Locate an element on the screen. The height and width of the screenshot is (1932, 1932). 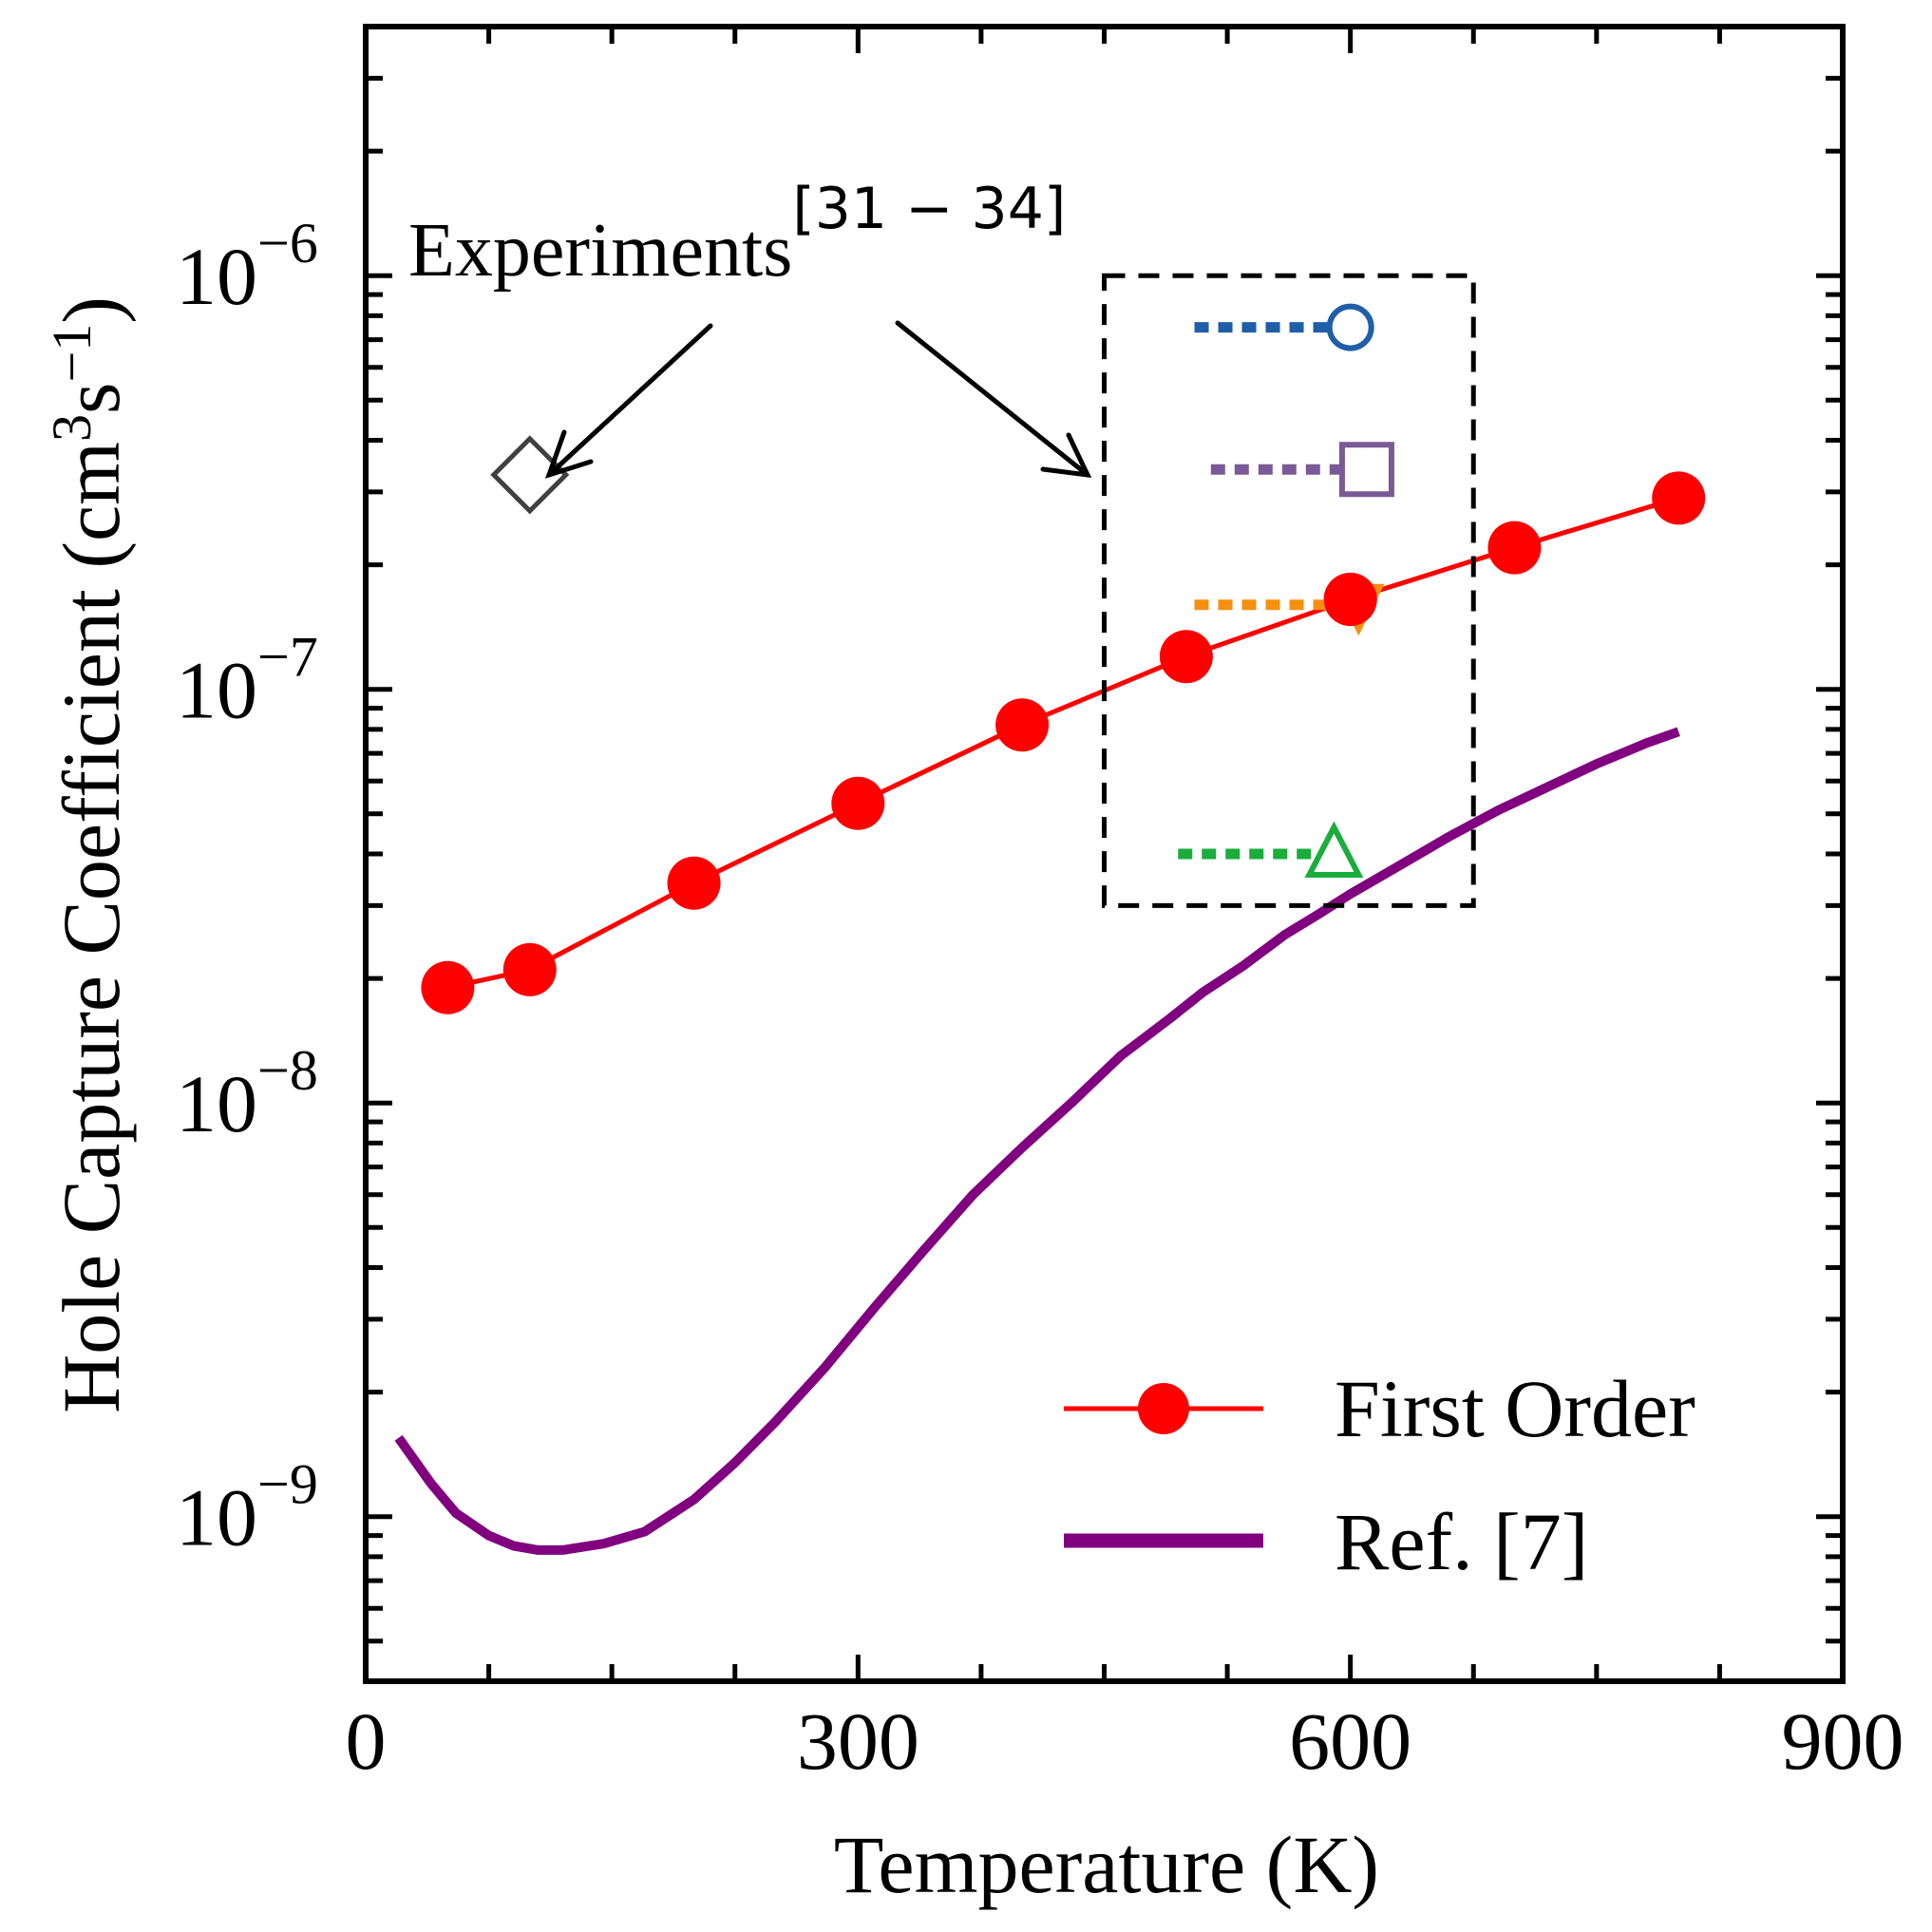
legend: First Order Ref. [7] is located at coordinates (1379, 1475).